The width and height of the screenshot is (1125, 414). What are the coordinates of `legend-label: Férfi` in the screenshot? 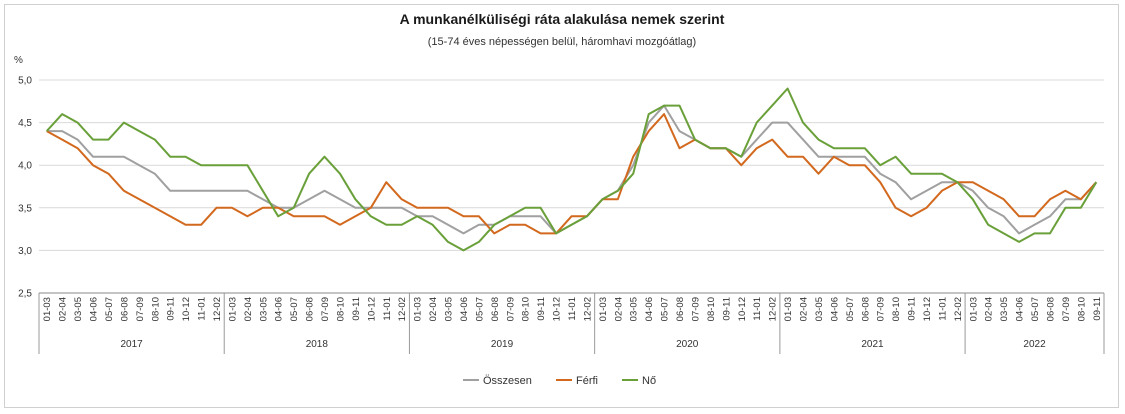 It's located at (587, 381).